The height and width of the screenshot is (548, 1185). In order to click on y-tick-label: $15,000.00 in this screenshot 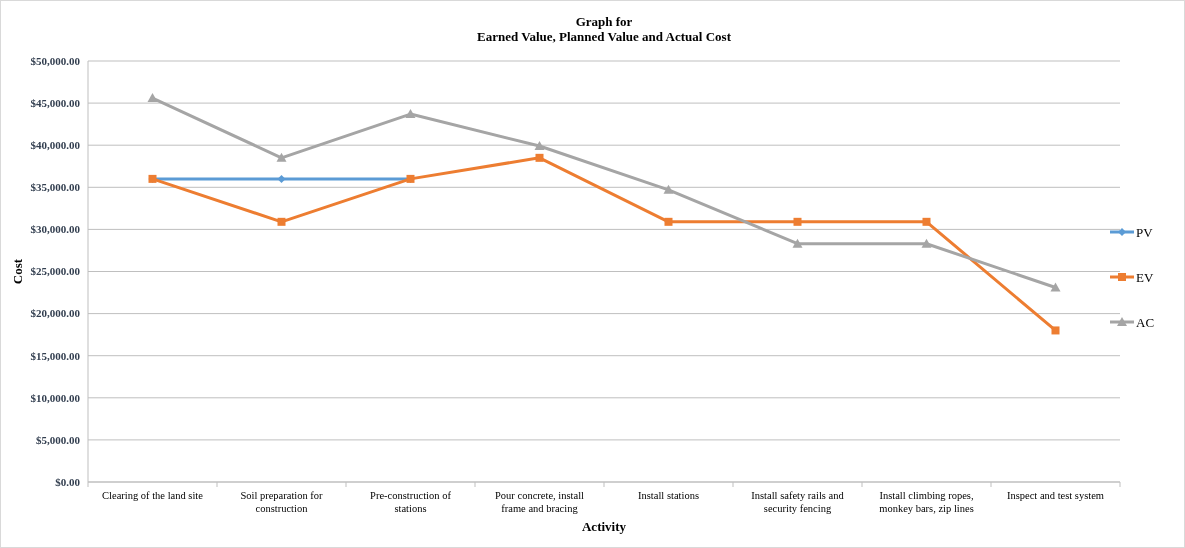, I will do `click(55, 355)`.